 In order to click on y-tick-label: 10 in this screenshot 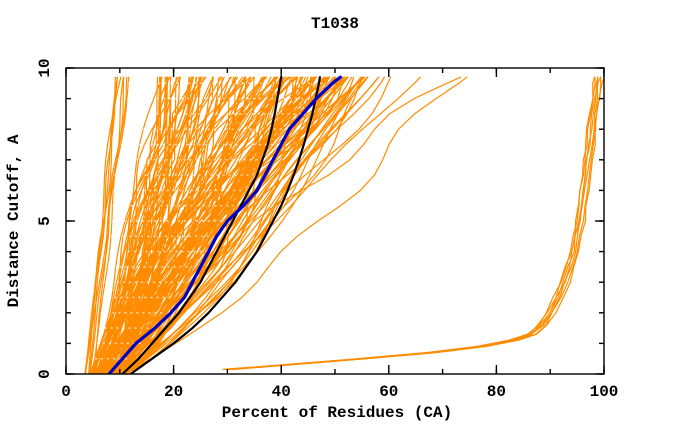, I will do `click(45, 67)`.